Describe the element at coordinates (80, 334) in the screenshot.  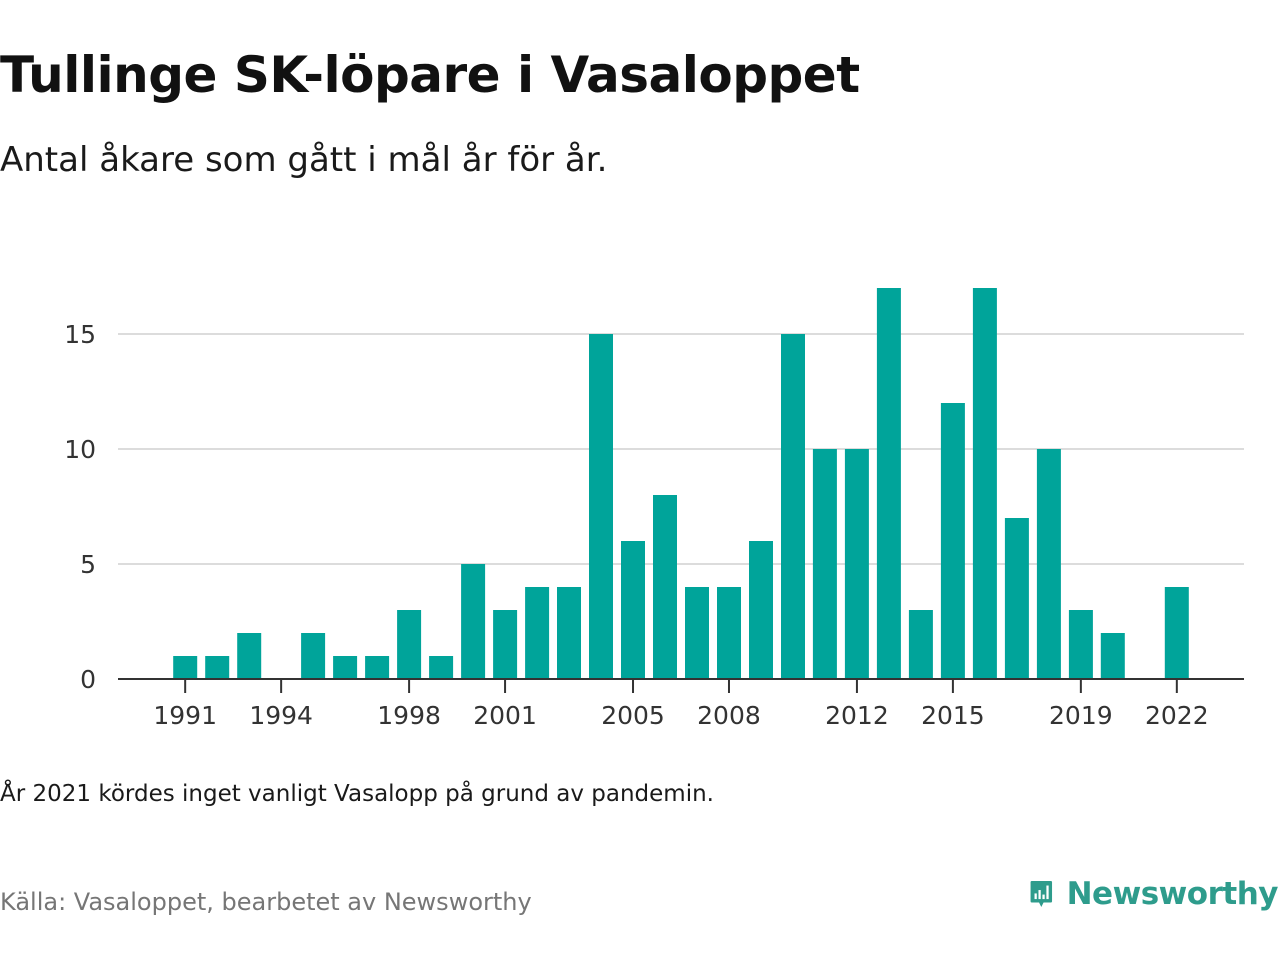
I see `y-tick-label: 15` at that location.